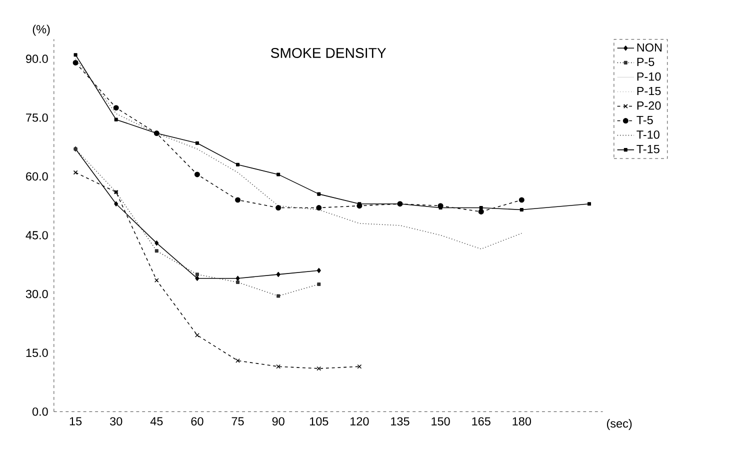 This screenshot has height=451, width=740. I want to click on y-axis-title: (%), so click(41, 30).